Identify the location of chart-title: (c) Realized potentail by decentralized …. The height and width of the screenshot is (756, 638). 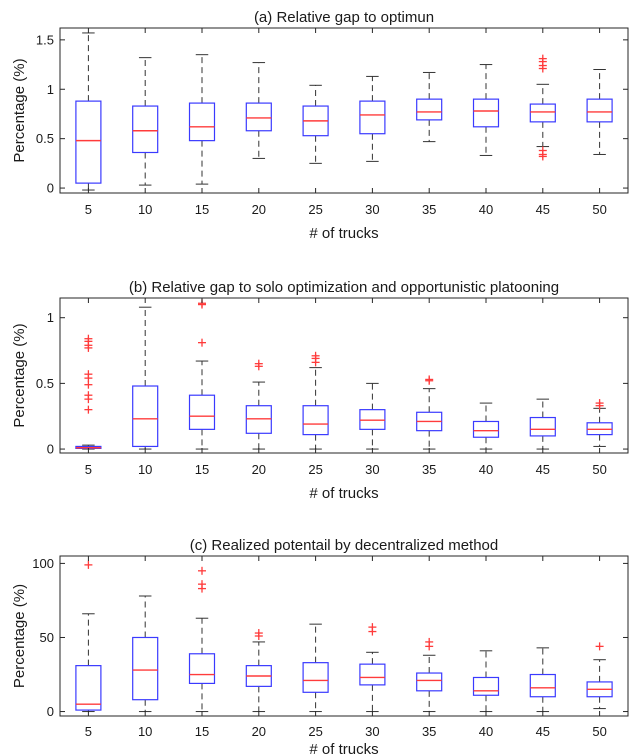
(344, 545).